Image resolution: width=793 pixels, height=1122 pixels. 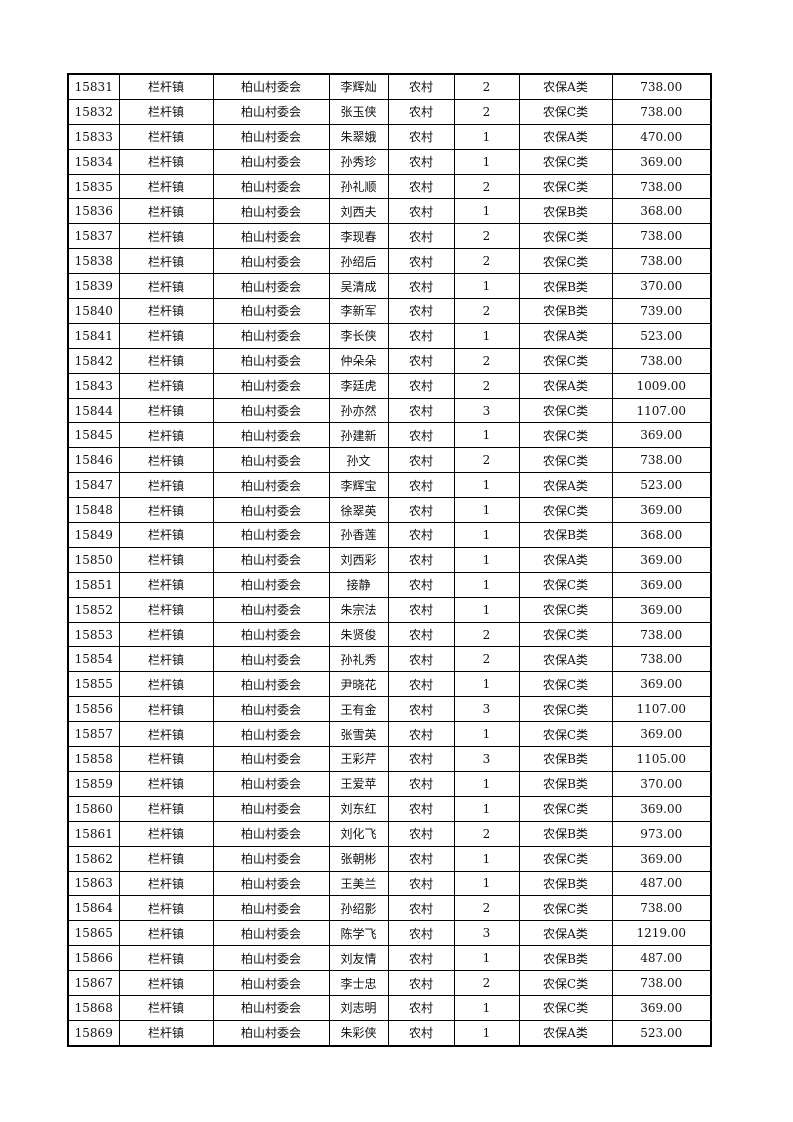 What do you see at coordinates (93, 783) in the screenshot?
I see `id-cell: 15859` at bounding box center [93, 783].